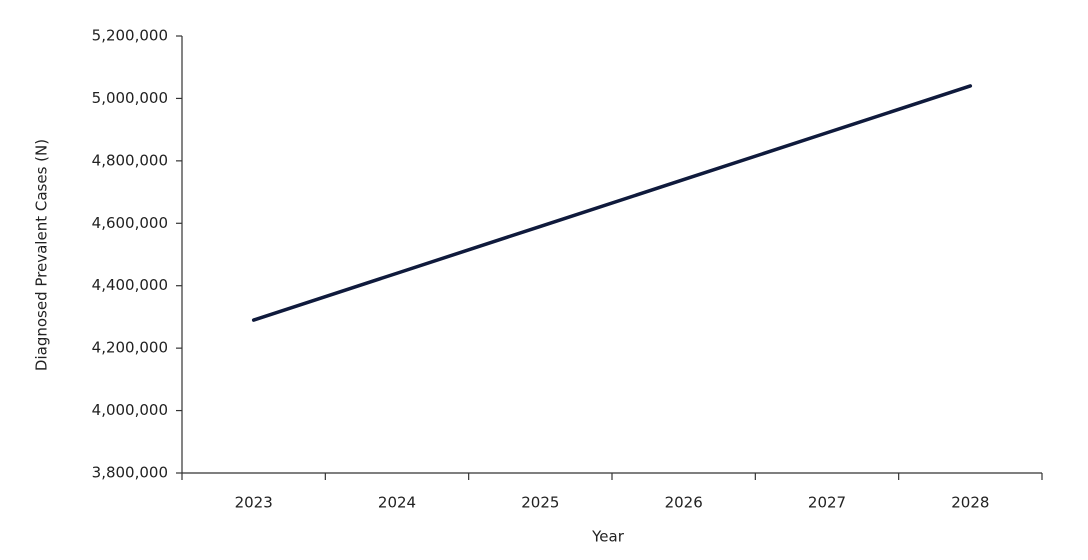 Image resolution: width=1088 pixels, height=560 pixels. What do you see at coordinates (397, 503) in the screenshot?
I see `x-tick-label: 2024` at bounding box center [397, 503].